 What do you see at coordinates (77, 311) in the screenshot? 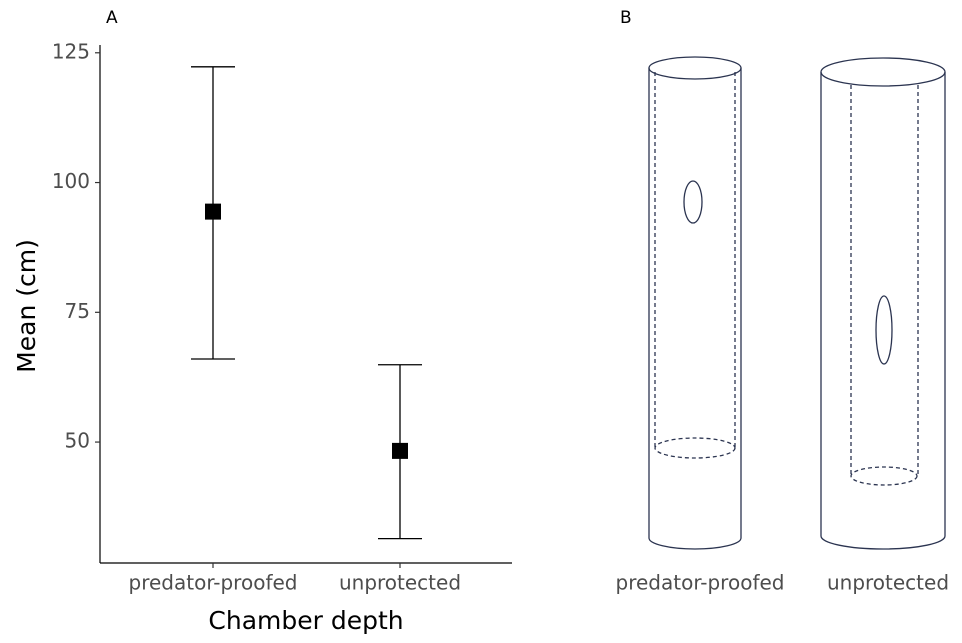
I see `y-tick-label: 75` at bounding box center [77, 311].